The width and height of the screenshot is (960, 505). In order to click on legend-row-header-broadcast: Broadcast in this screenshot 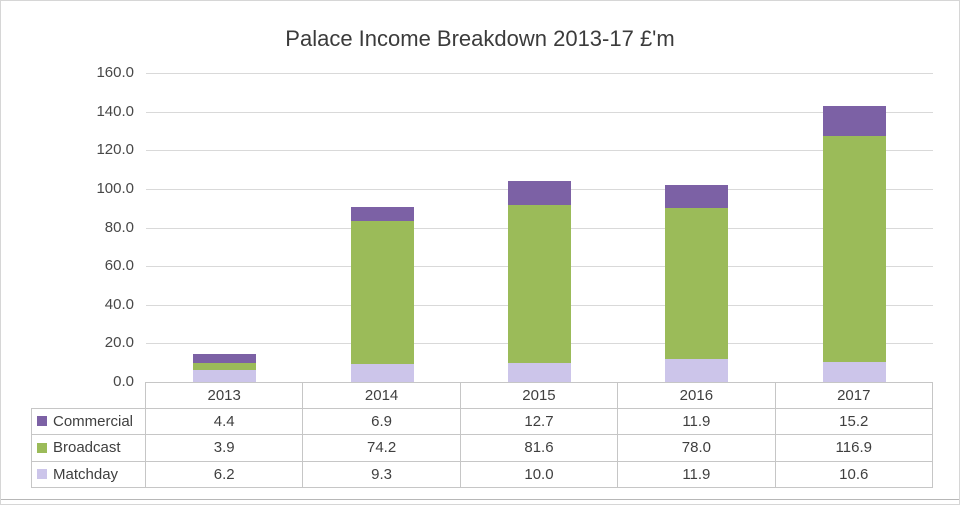, I will do `click(88, 448)`.